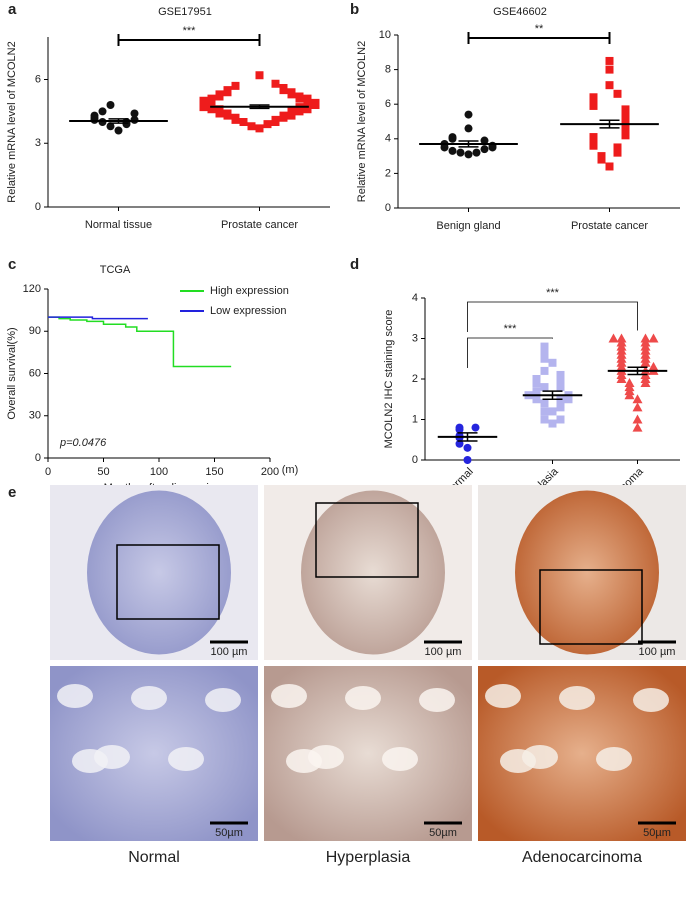 The width and height of the screenshot is (692, 919). What do you see at coordinates (249, 291) in the screenshot?
I see `legend-label: High expression` at bounding box center [249, 291].